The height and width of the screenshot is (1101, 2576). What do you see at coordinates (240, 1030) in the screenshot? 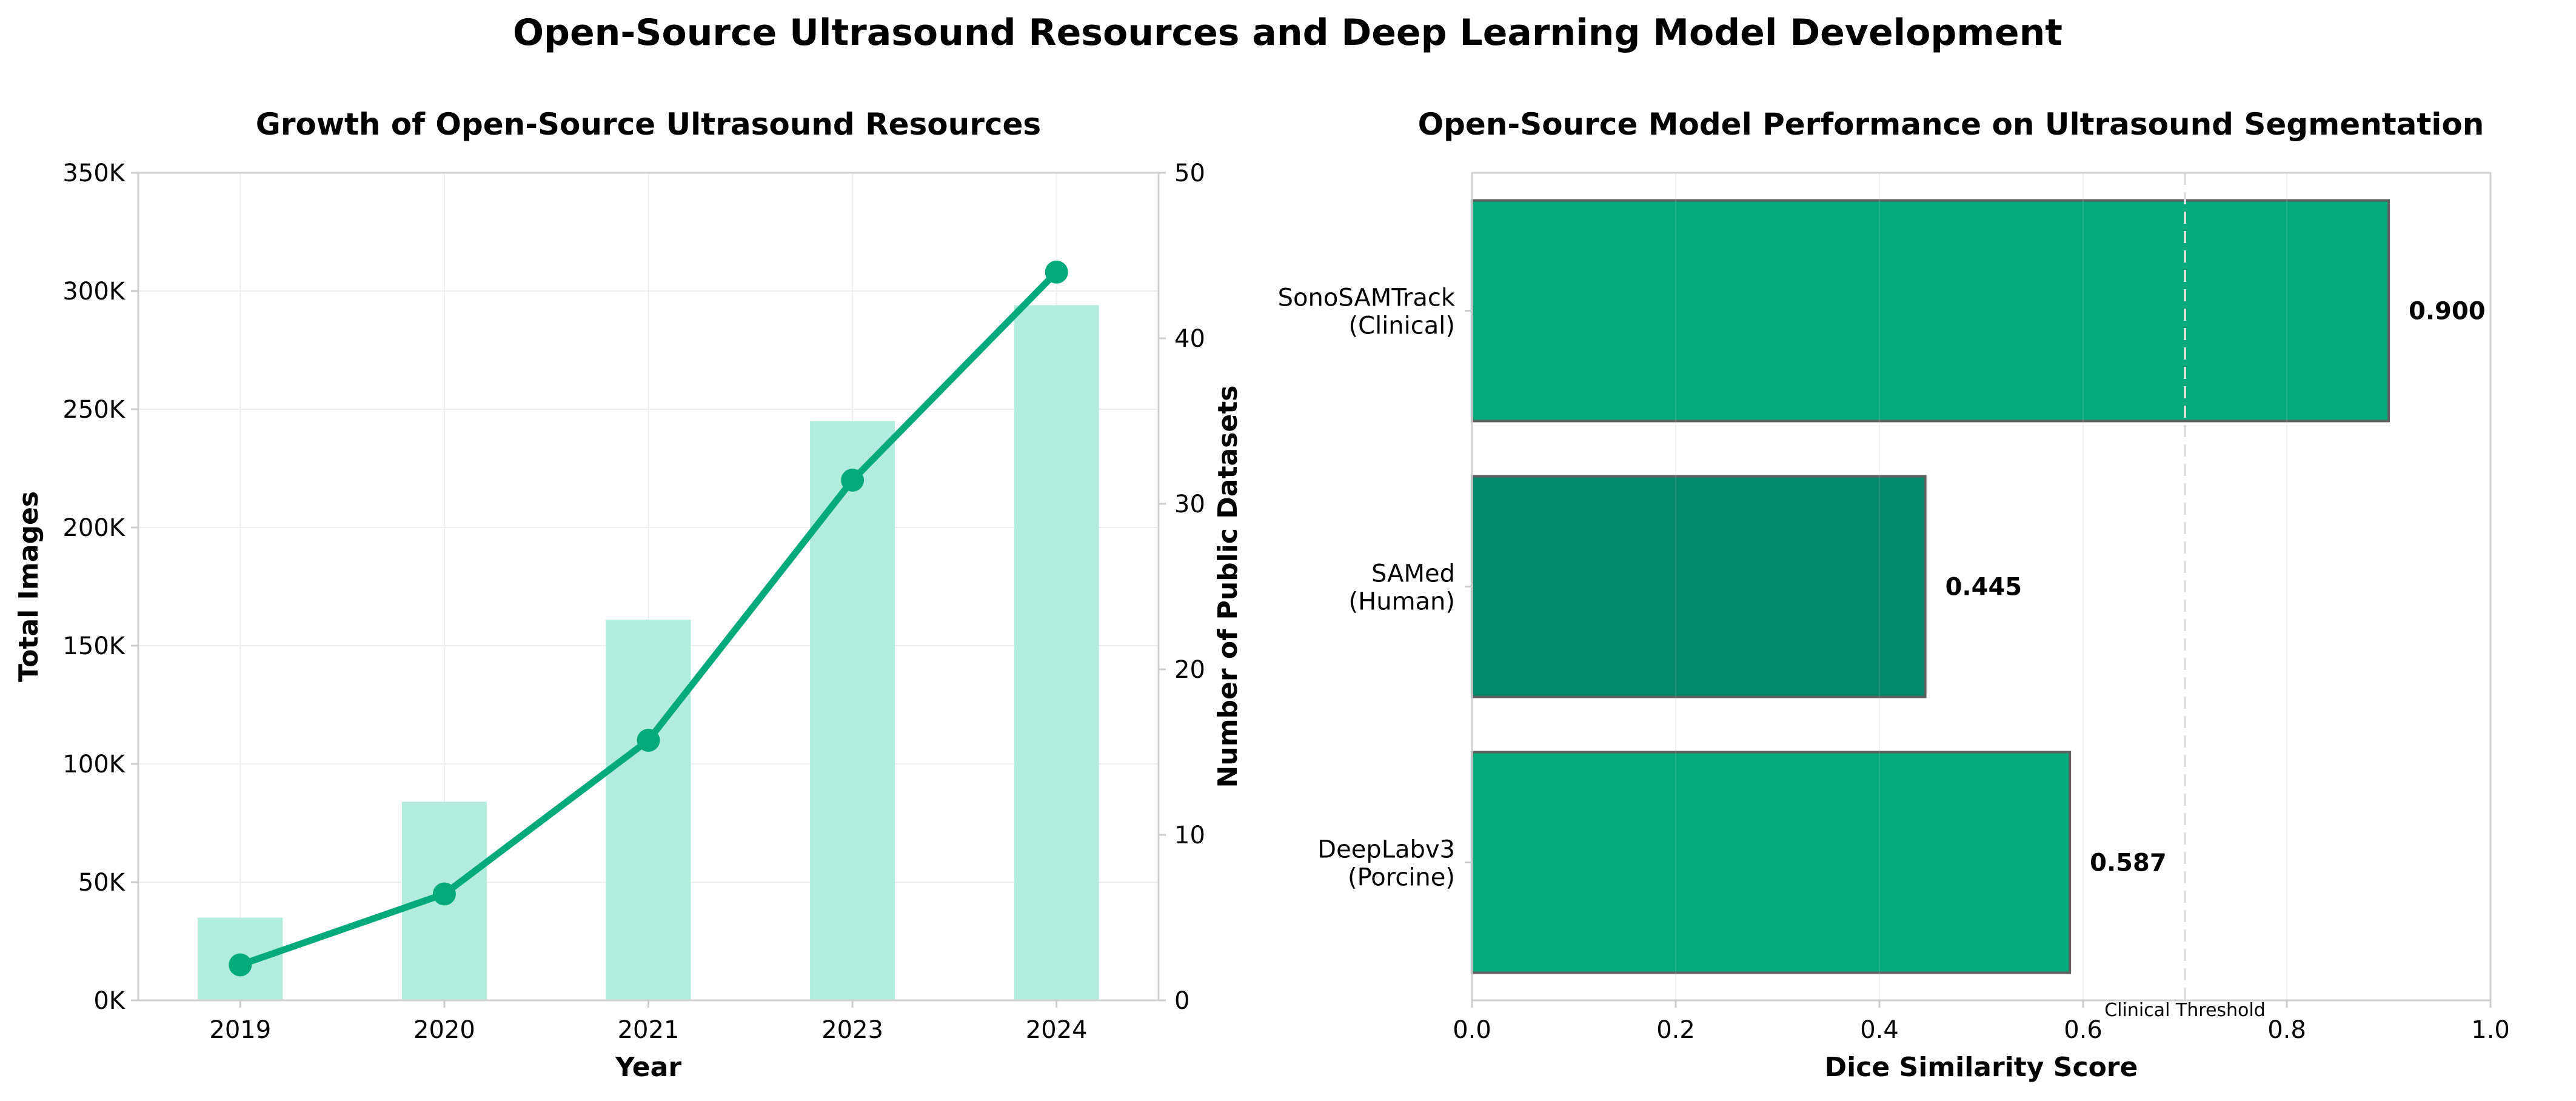
I see `x-tick-label: 2019` at bounding box center [240, 1030].